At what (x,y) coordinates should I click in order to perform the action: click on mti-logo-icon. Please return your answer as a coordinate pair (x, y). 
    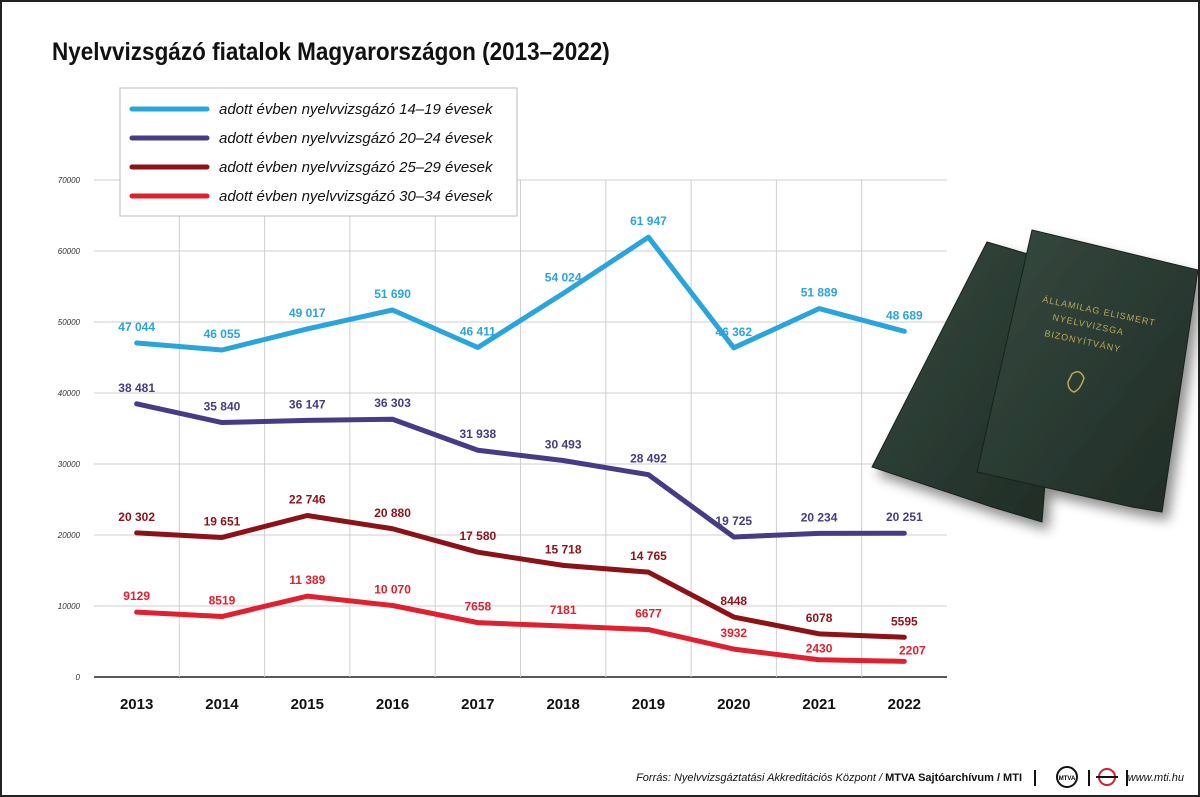
    Looking at the image, I should click on (1107, 777).